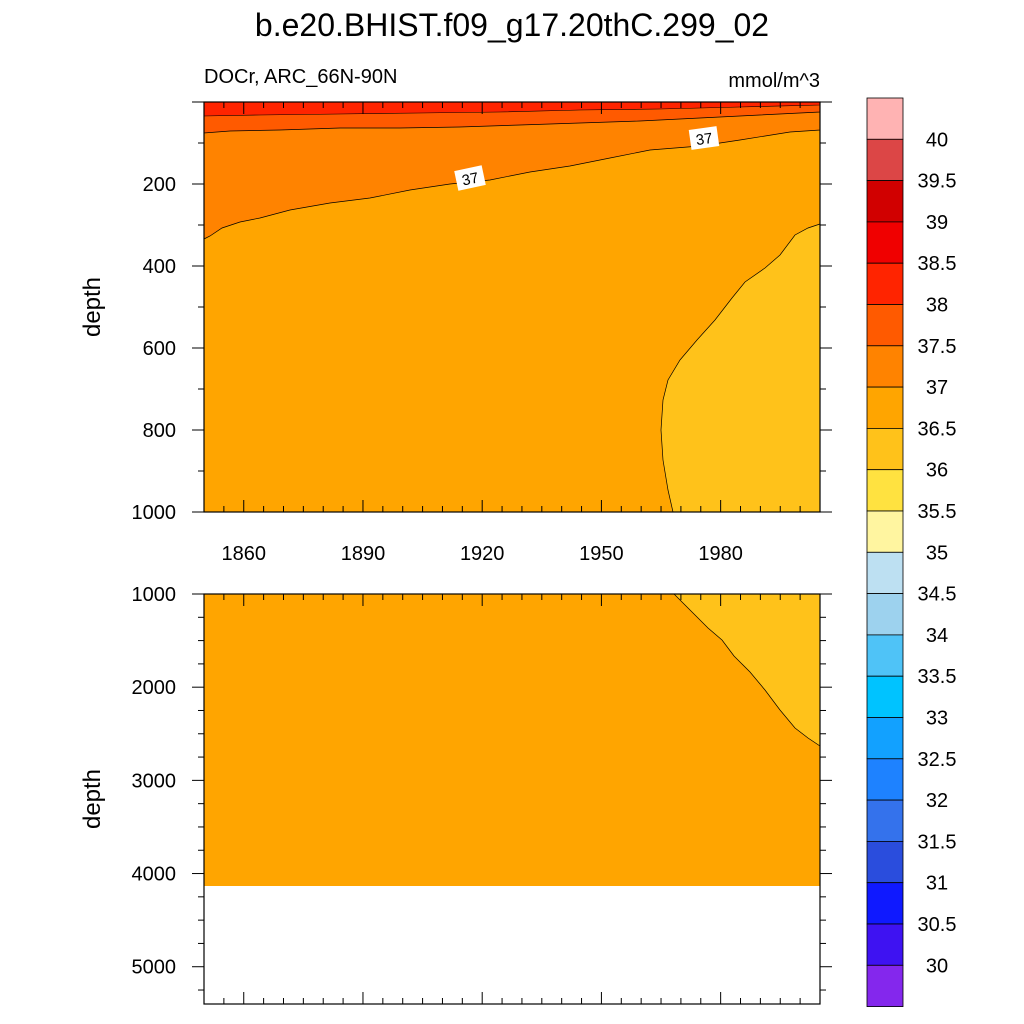  What do you see at coordinates (92, 799) in the screenshot?
I see `y-axis-label-lower: depth` at bounding box center [92, 799].